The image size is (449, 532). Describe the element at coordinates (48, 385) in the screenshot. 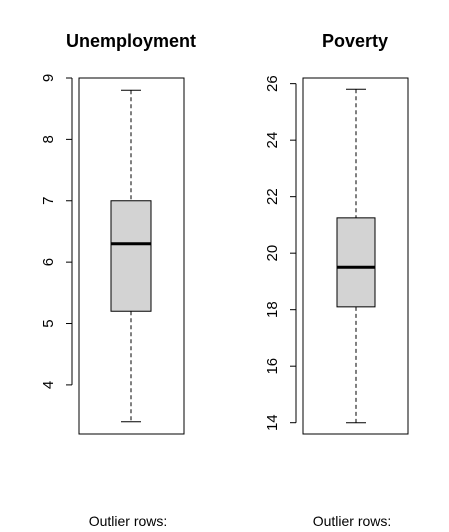

I see `y-tick-label: 4` at that location.